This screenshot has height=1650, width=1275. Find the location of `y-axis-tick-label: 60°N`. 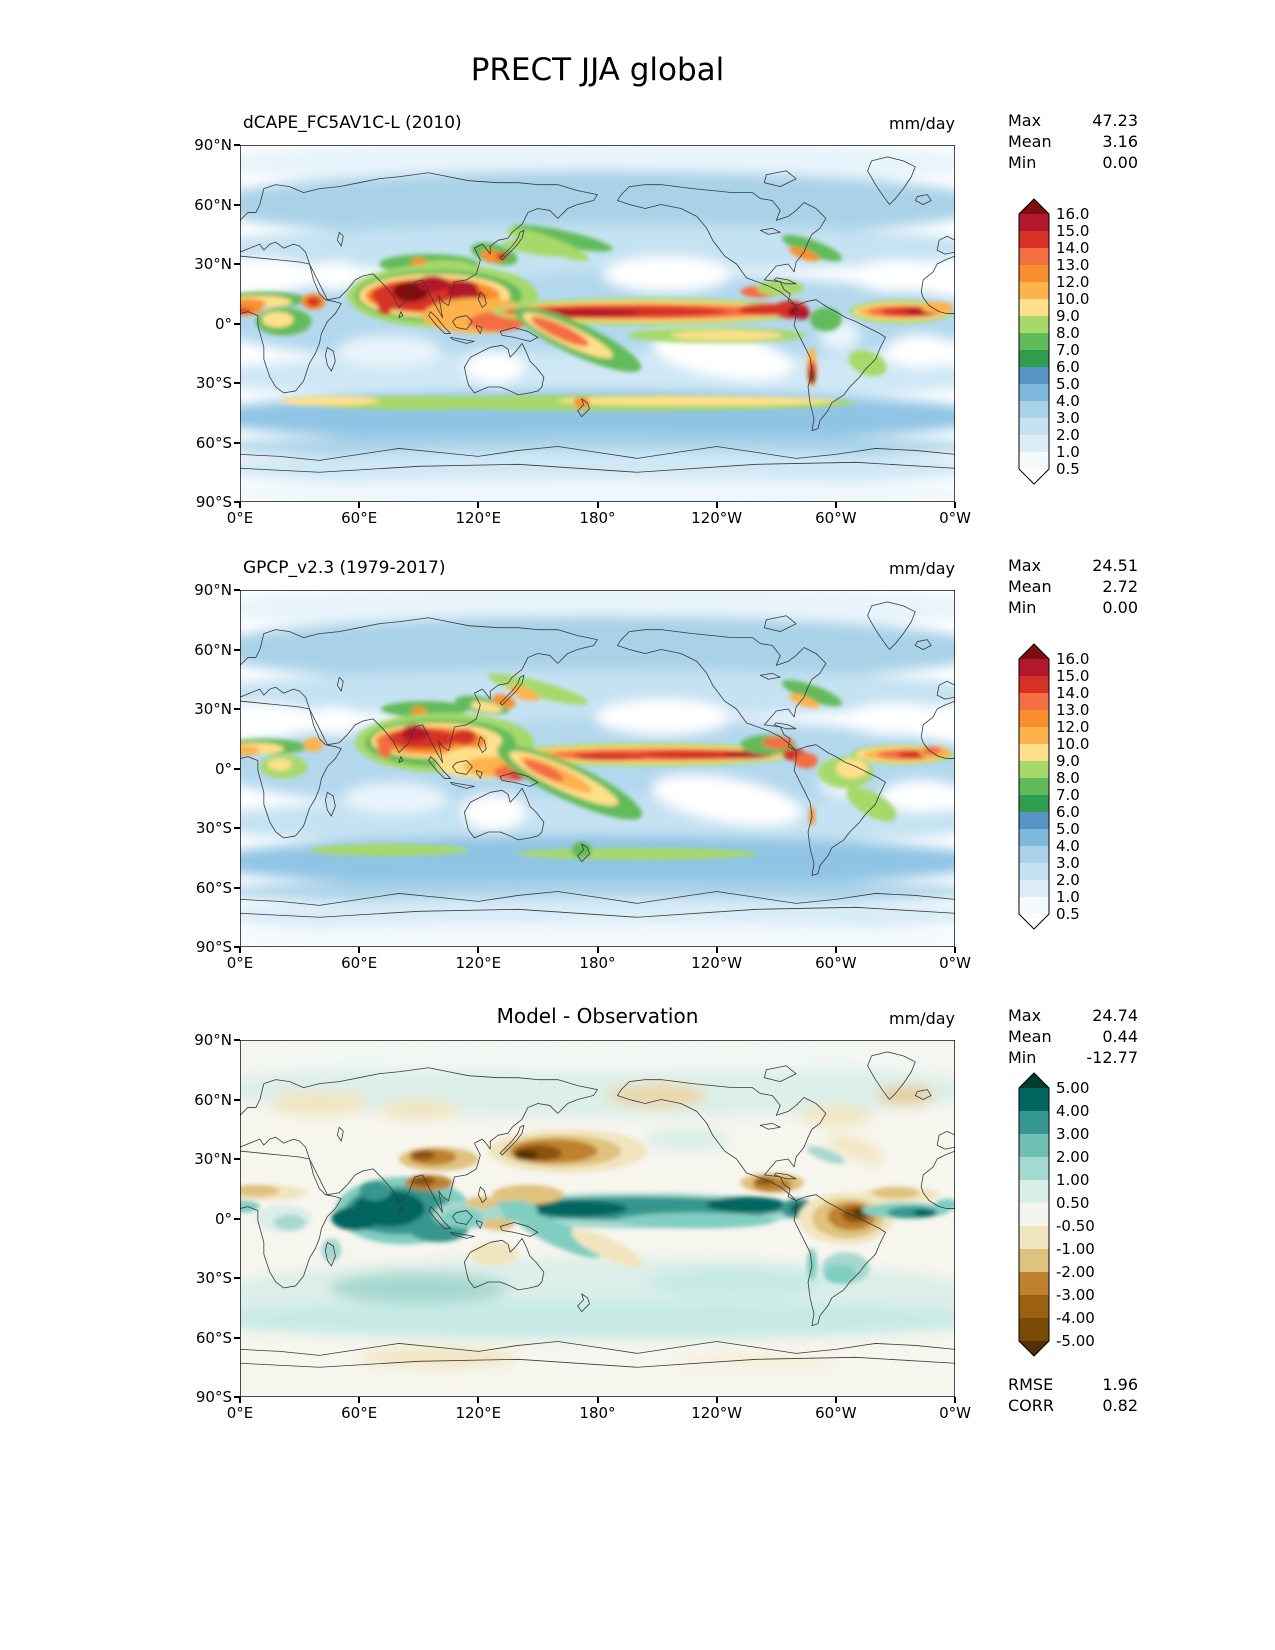

y-axis-tick-label: 60°N is located at coordinates (213, 1099).